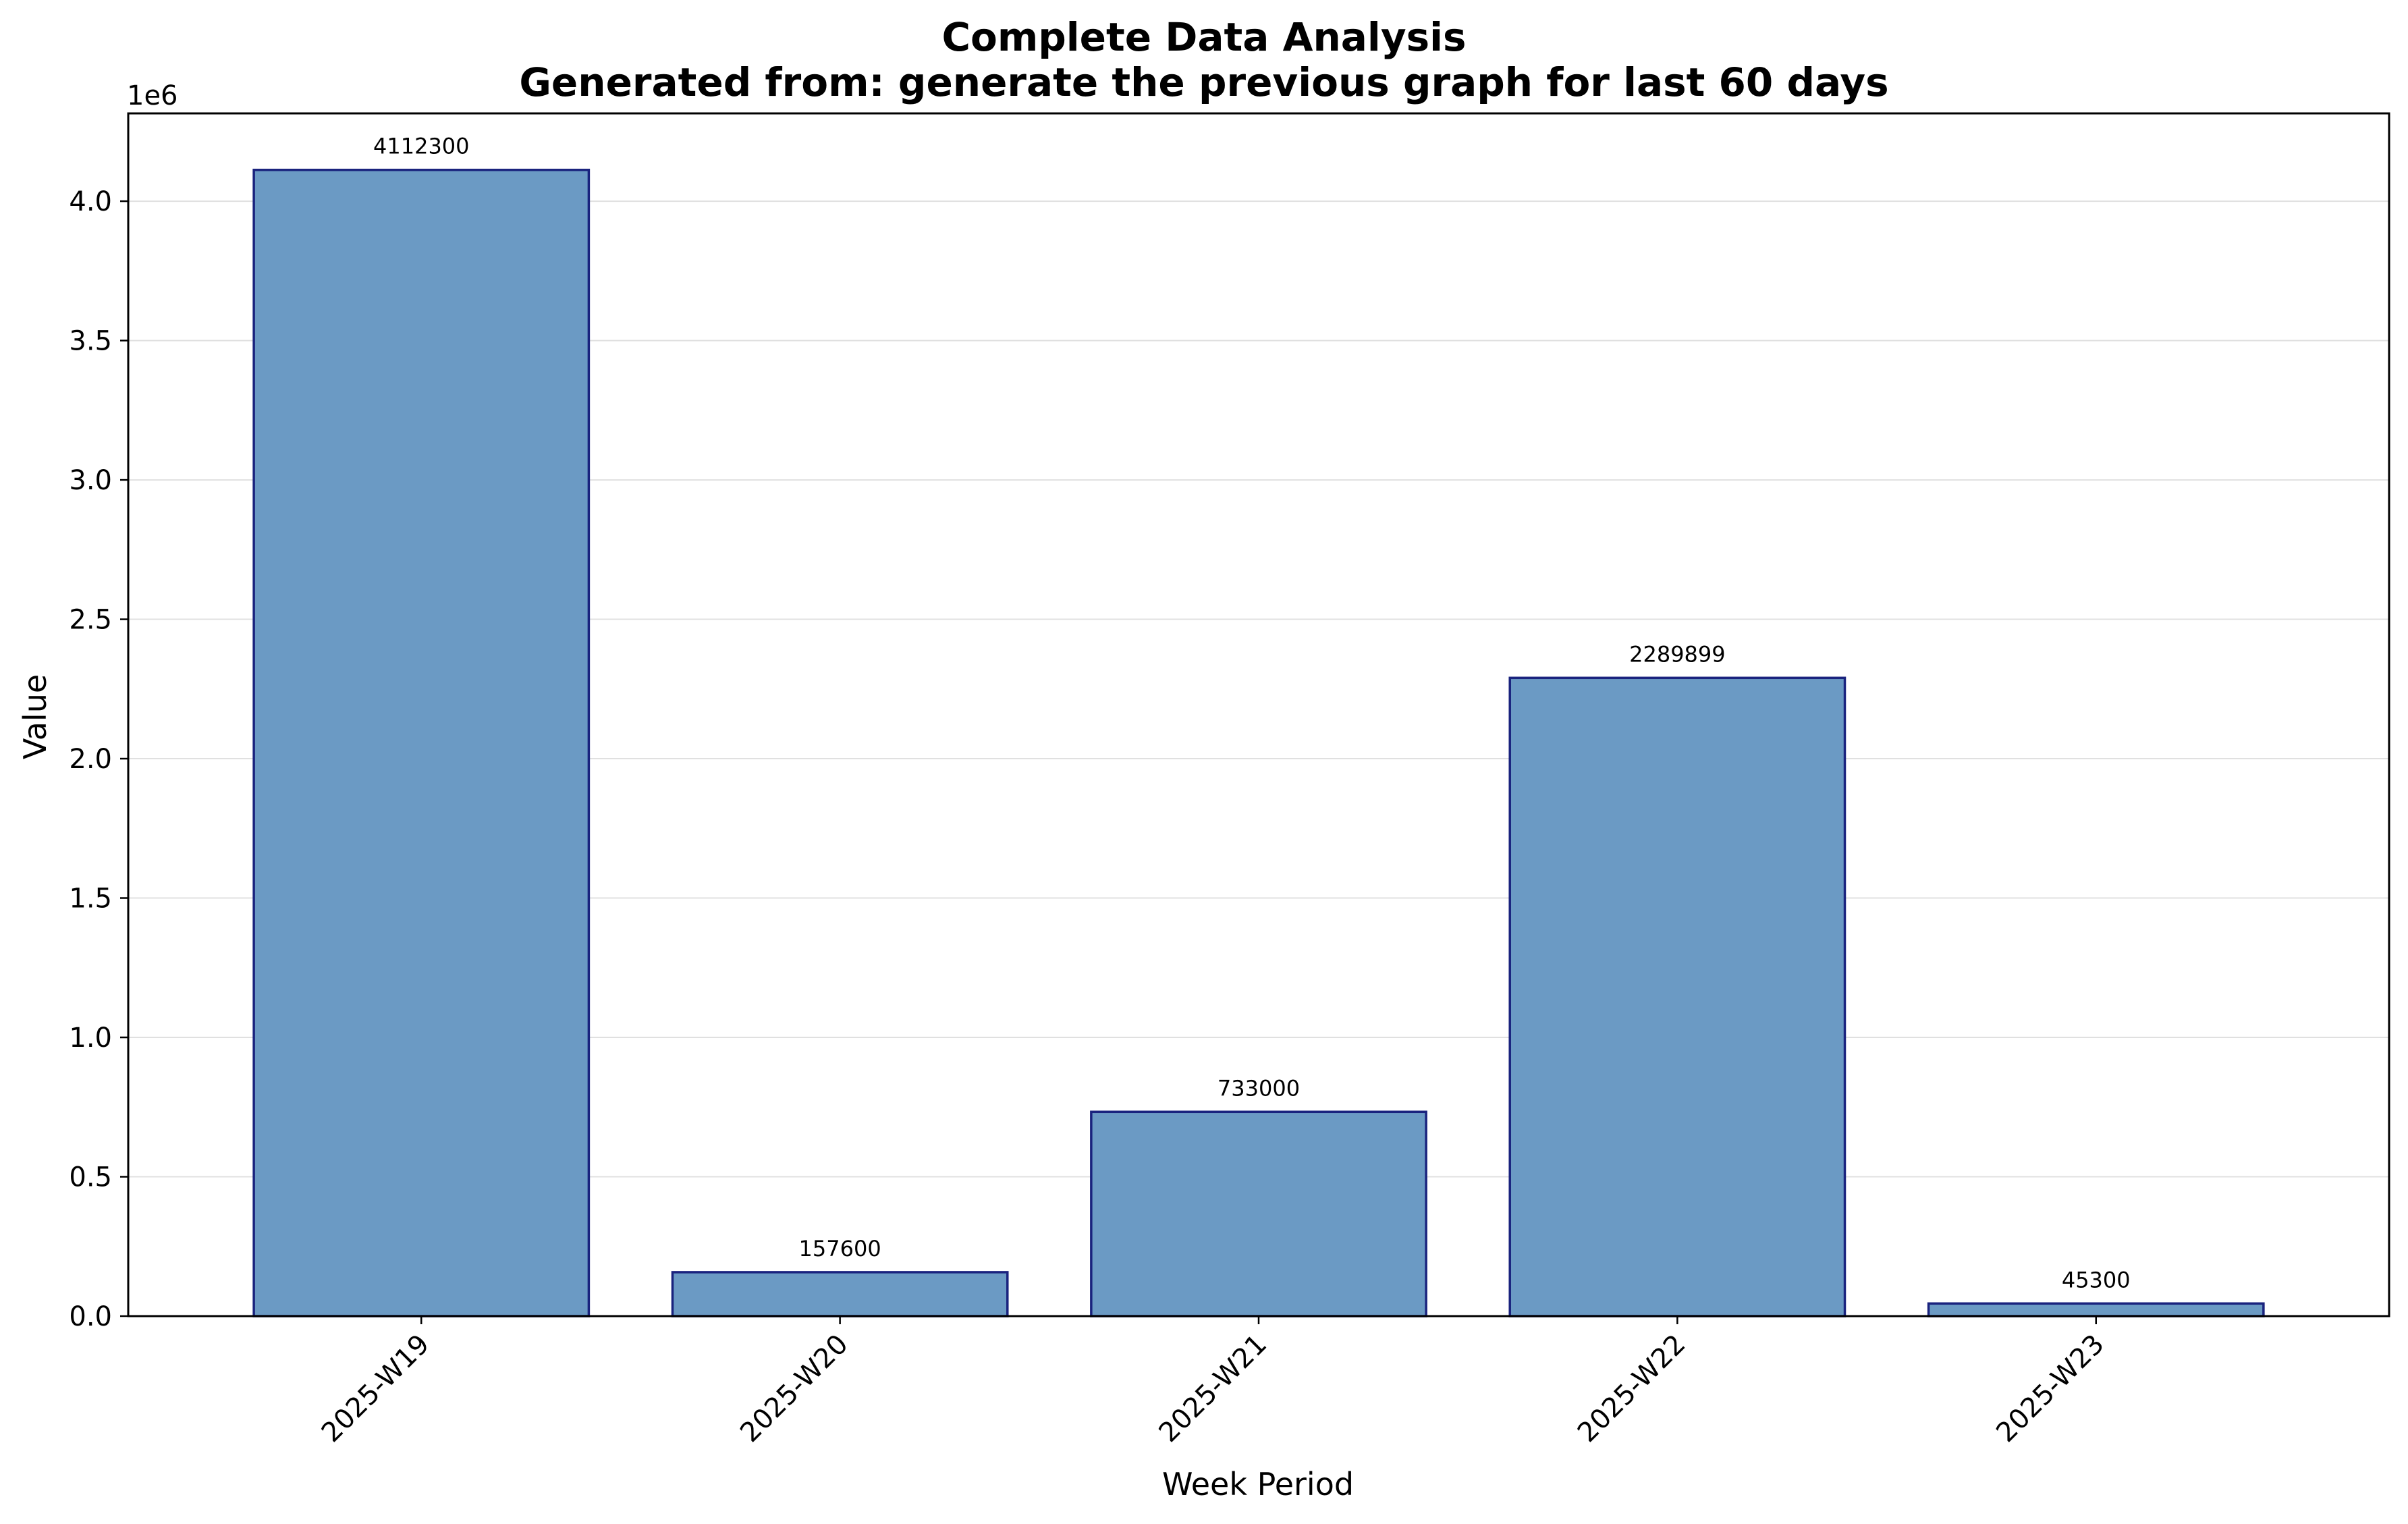 The image size is (2408, 1524). Describe the element at coordinates (90, 1177) in the screenshot. I see `y-tick-label: 0.5` at that location.